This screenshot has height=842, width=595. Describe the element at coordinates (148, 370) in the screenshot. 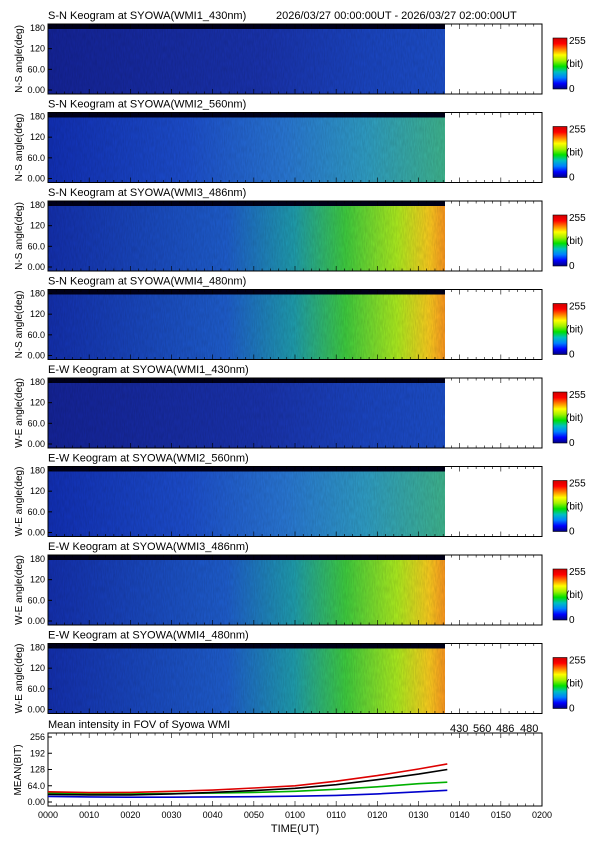

I see `keogram-title: E-W Keogram at SYOWA(WMI1_430nm)` at that location.